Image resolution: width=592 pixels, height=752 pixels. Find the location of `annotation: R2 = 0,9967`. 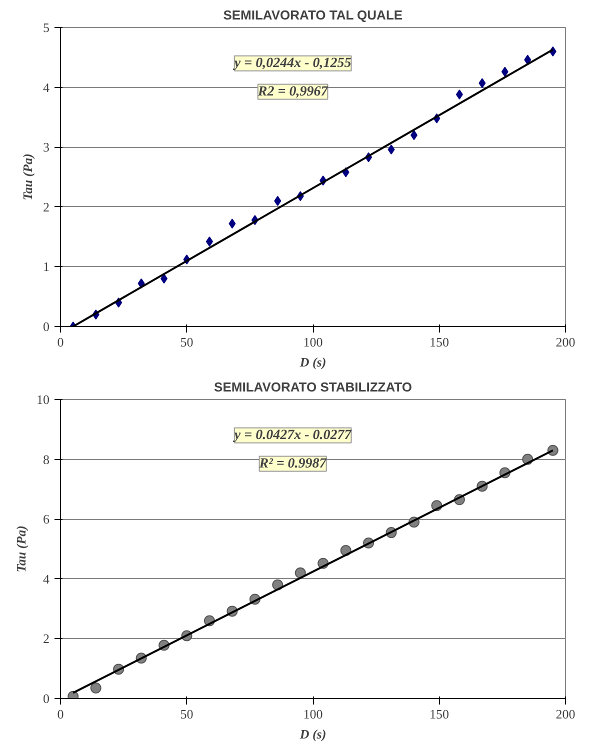

annotation: R2 = 0,9967 is located at coordinates (292, 92).